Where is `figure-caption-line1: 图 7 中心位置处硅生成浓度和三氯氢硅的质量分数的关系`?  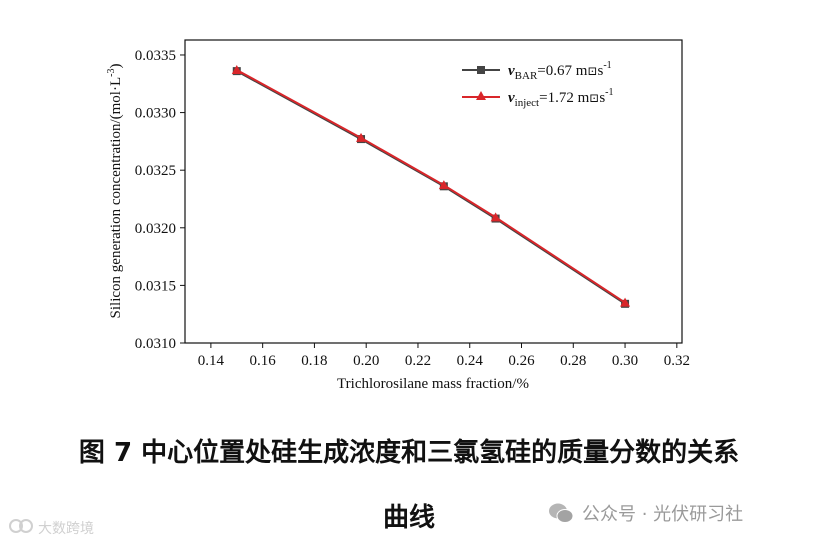
figure-caption-line1: 图 7 中心位置处硅生成浓度和三氯氢硅的质量分数的关系 is located at coordinates (409, 453).